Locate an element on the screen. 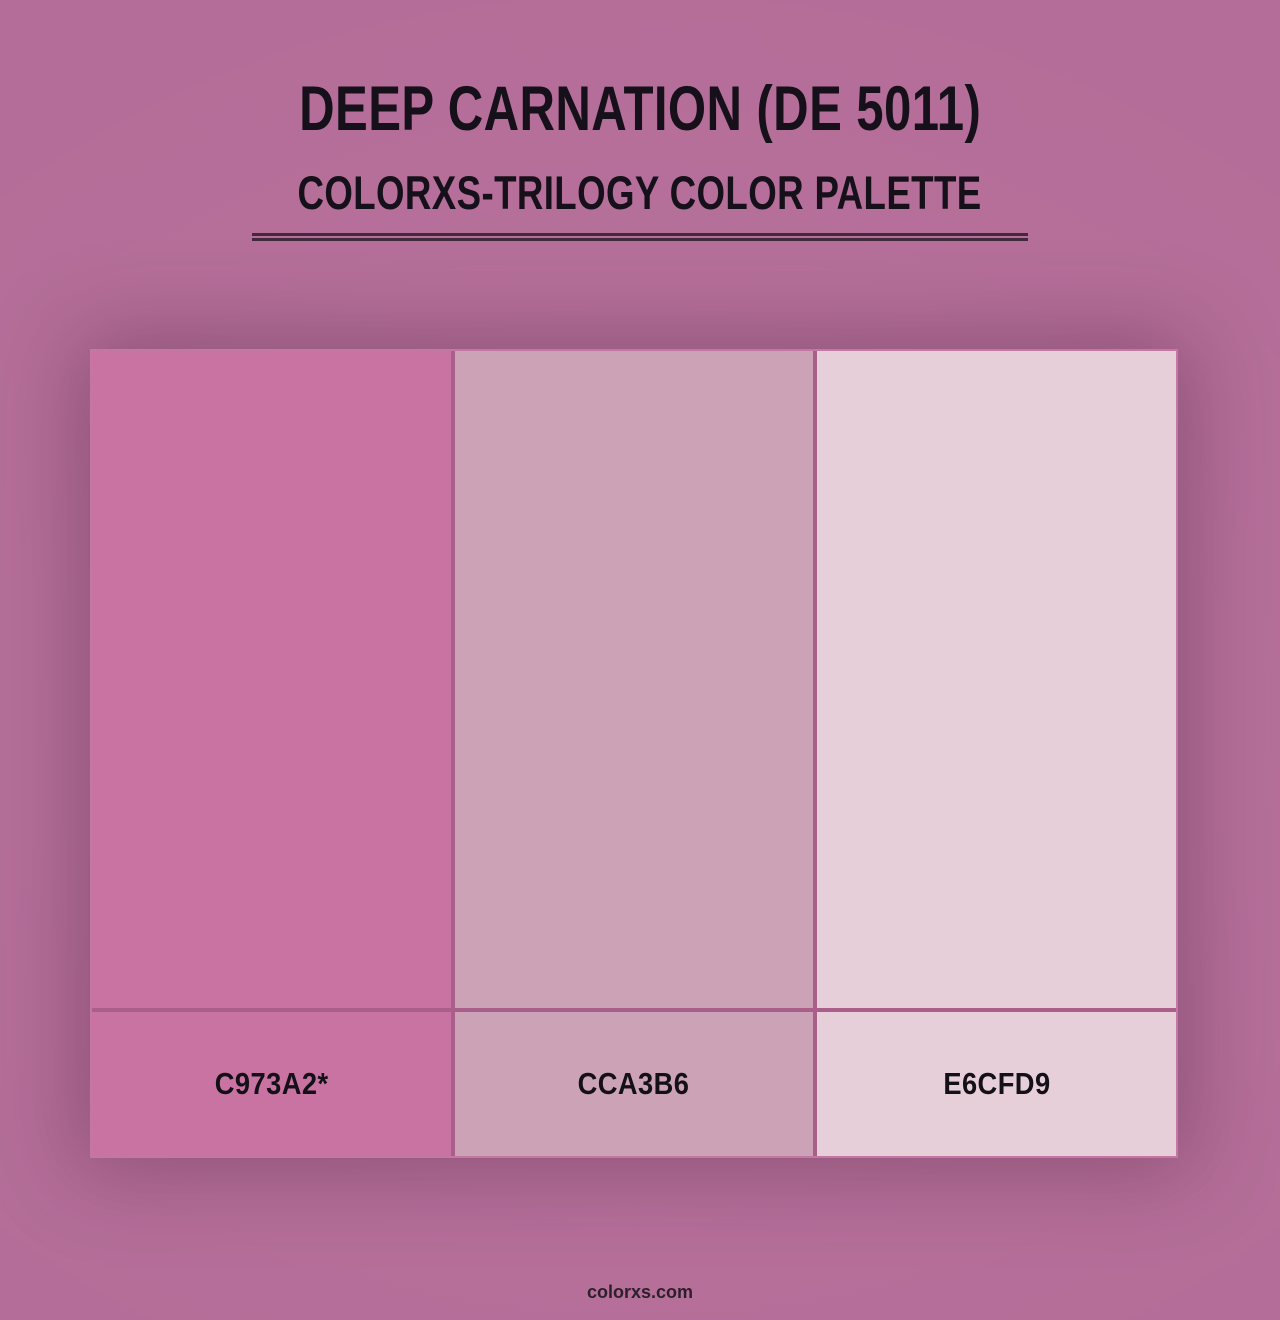 The height and width of the screenshot is (1320, 1280). swatch-label-cell-1: C973A2* is located at coordinates (271, 1084).